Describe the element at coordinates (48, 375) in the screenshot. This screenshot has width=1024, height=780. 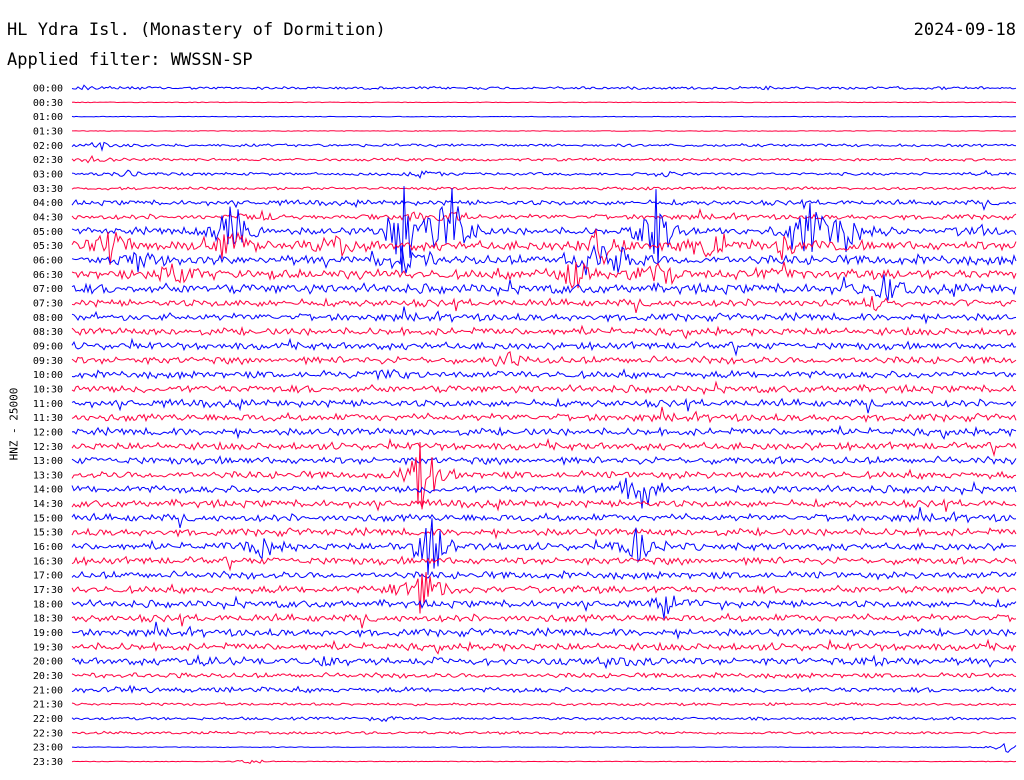
I see `trace-label: 10:00` at that location.